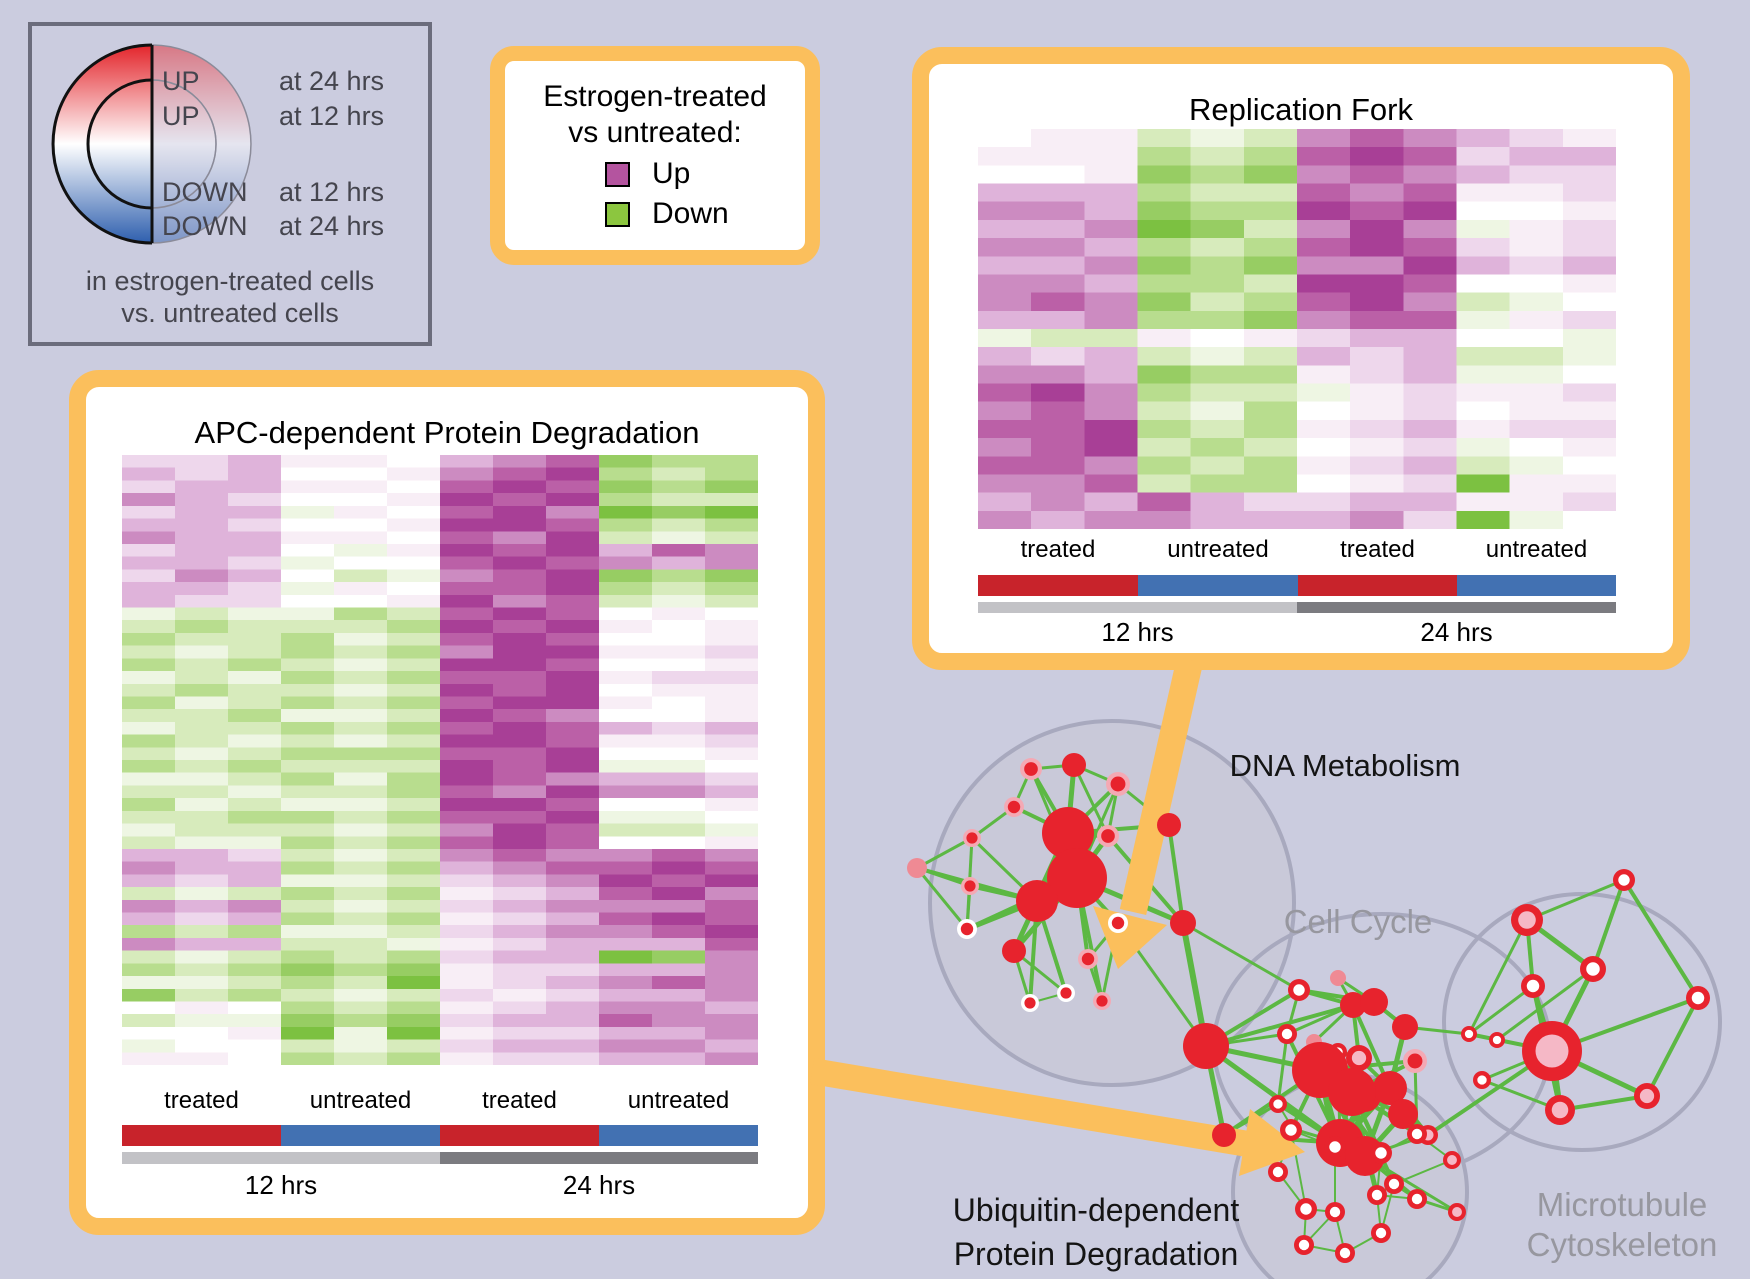  What do you see at coordinates (281, 1185) in the screenshot?
I see `apc-12hrs-label: 12 hrs` at bounding box center [281, 1185].